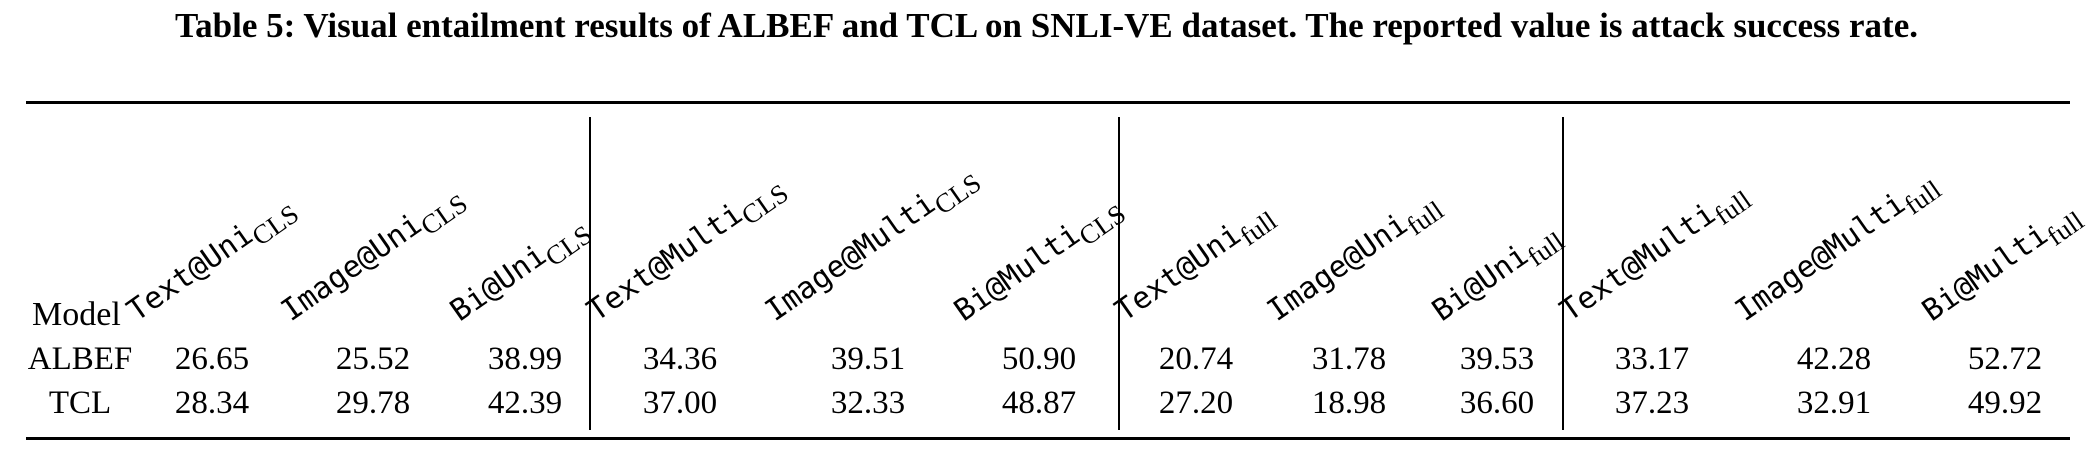  I want to click on column-header-label: Text@MultiCLS, so click(687, 249).